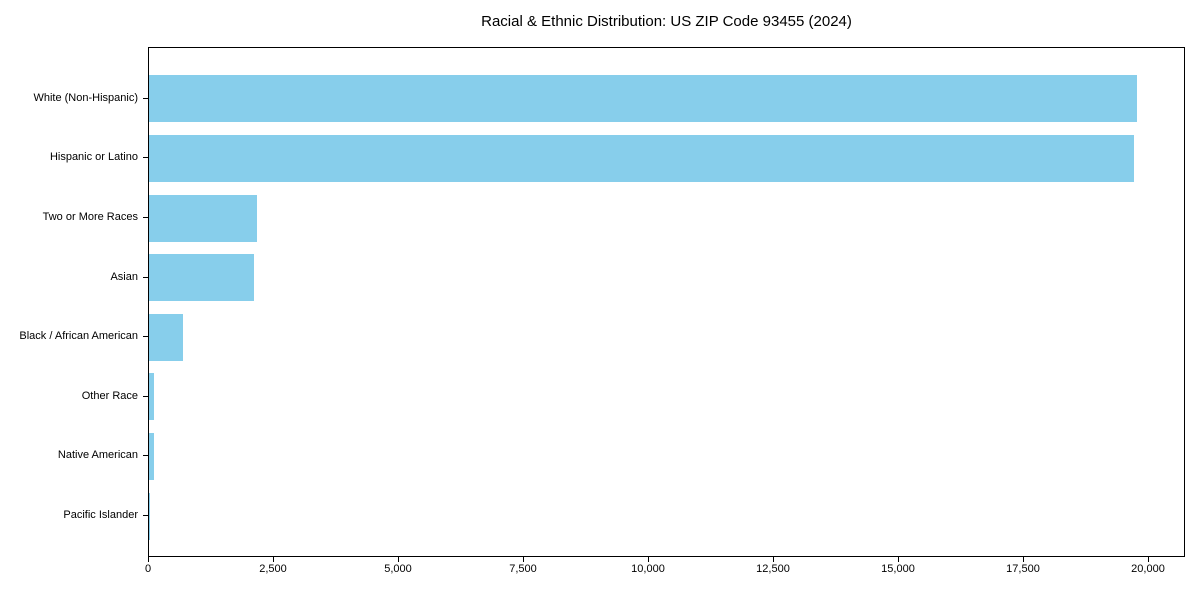  Describe the element at coordinates (97, 455) in the screenshot. I see `y-axis-label: Native American` at that location.